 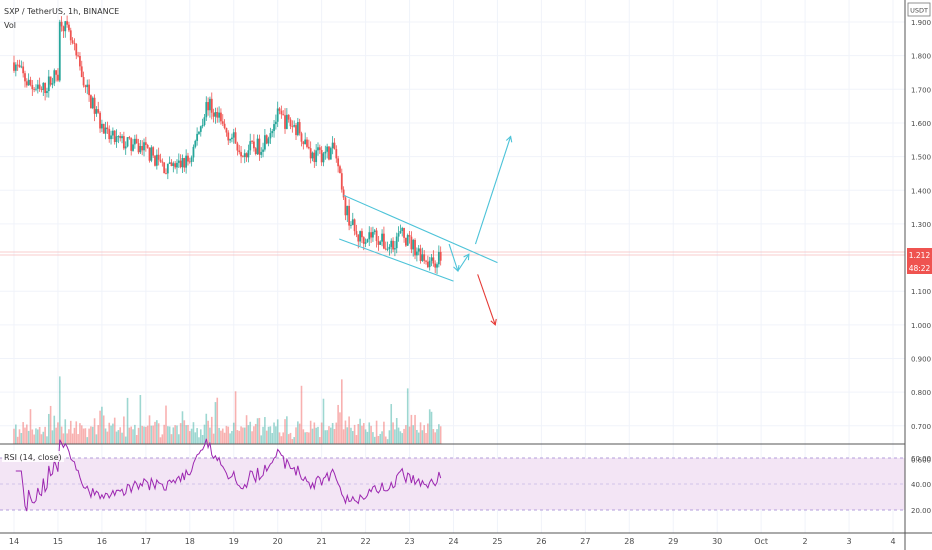 What do you see at coordinates (466, 257) in the screenshot?
I see `forecast-small-arrowhead` at bounding box center [466, 257].